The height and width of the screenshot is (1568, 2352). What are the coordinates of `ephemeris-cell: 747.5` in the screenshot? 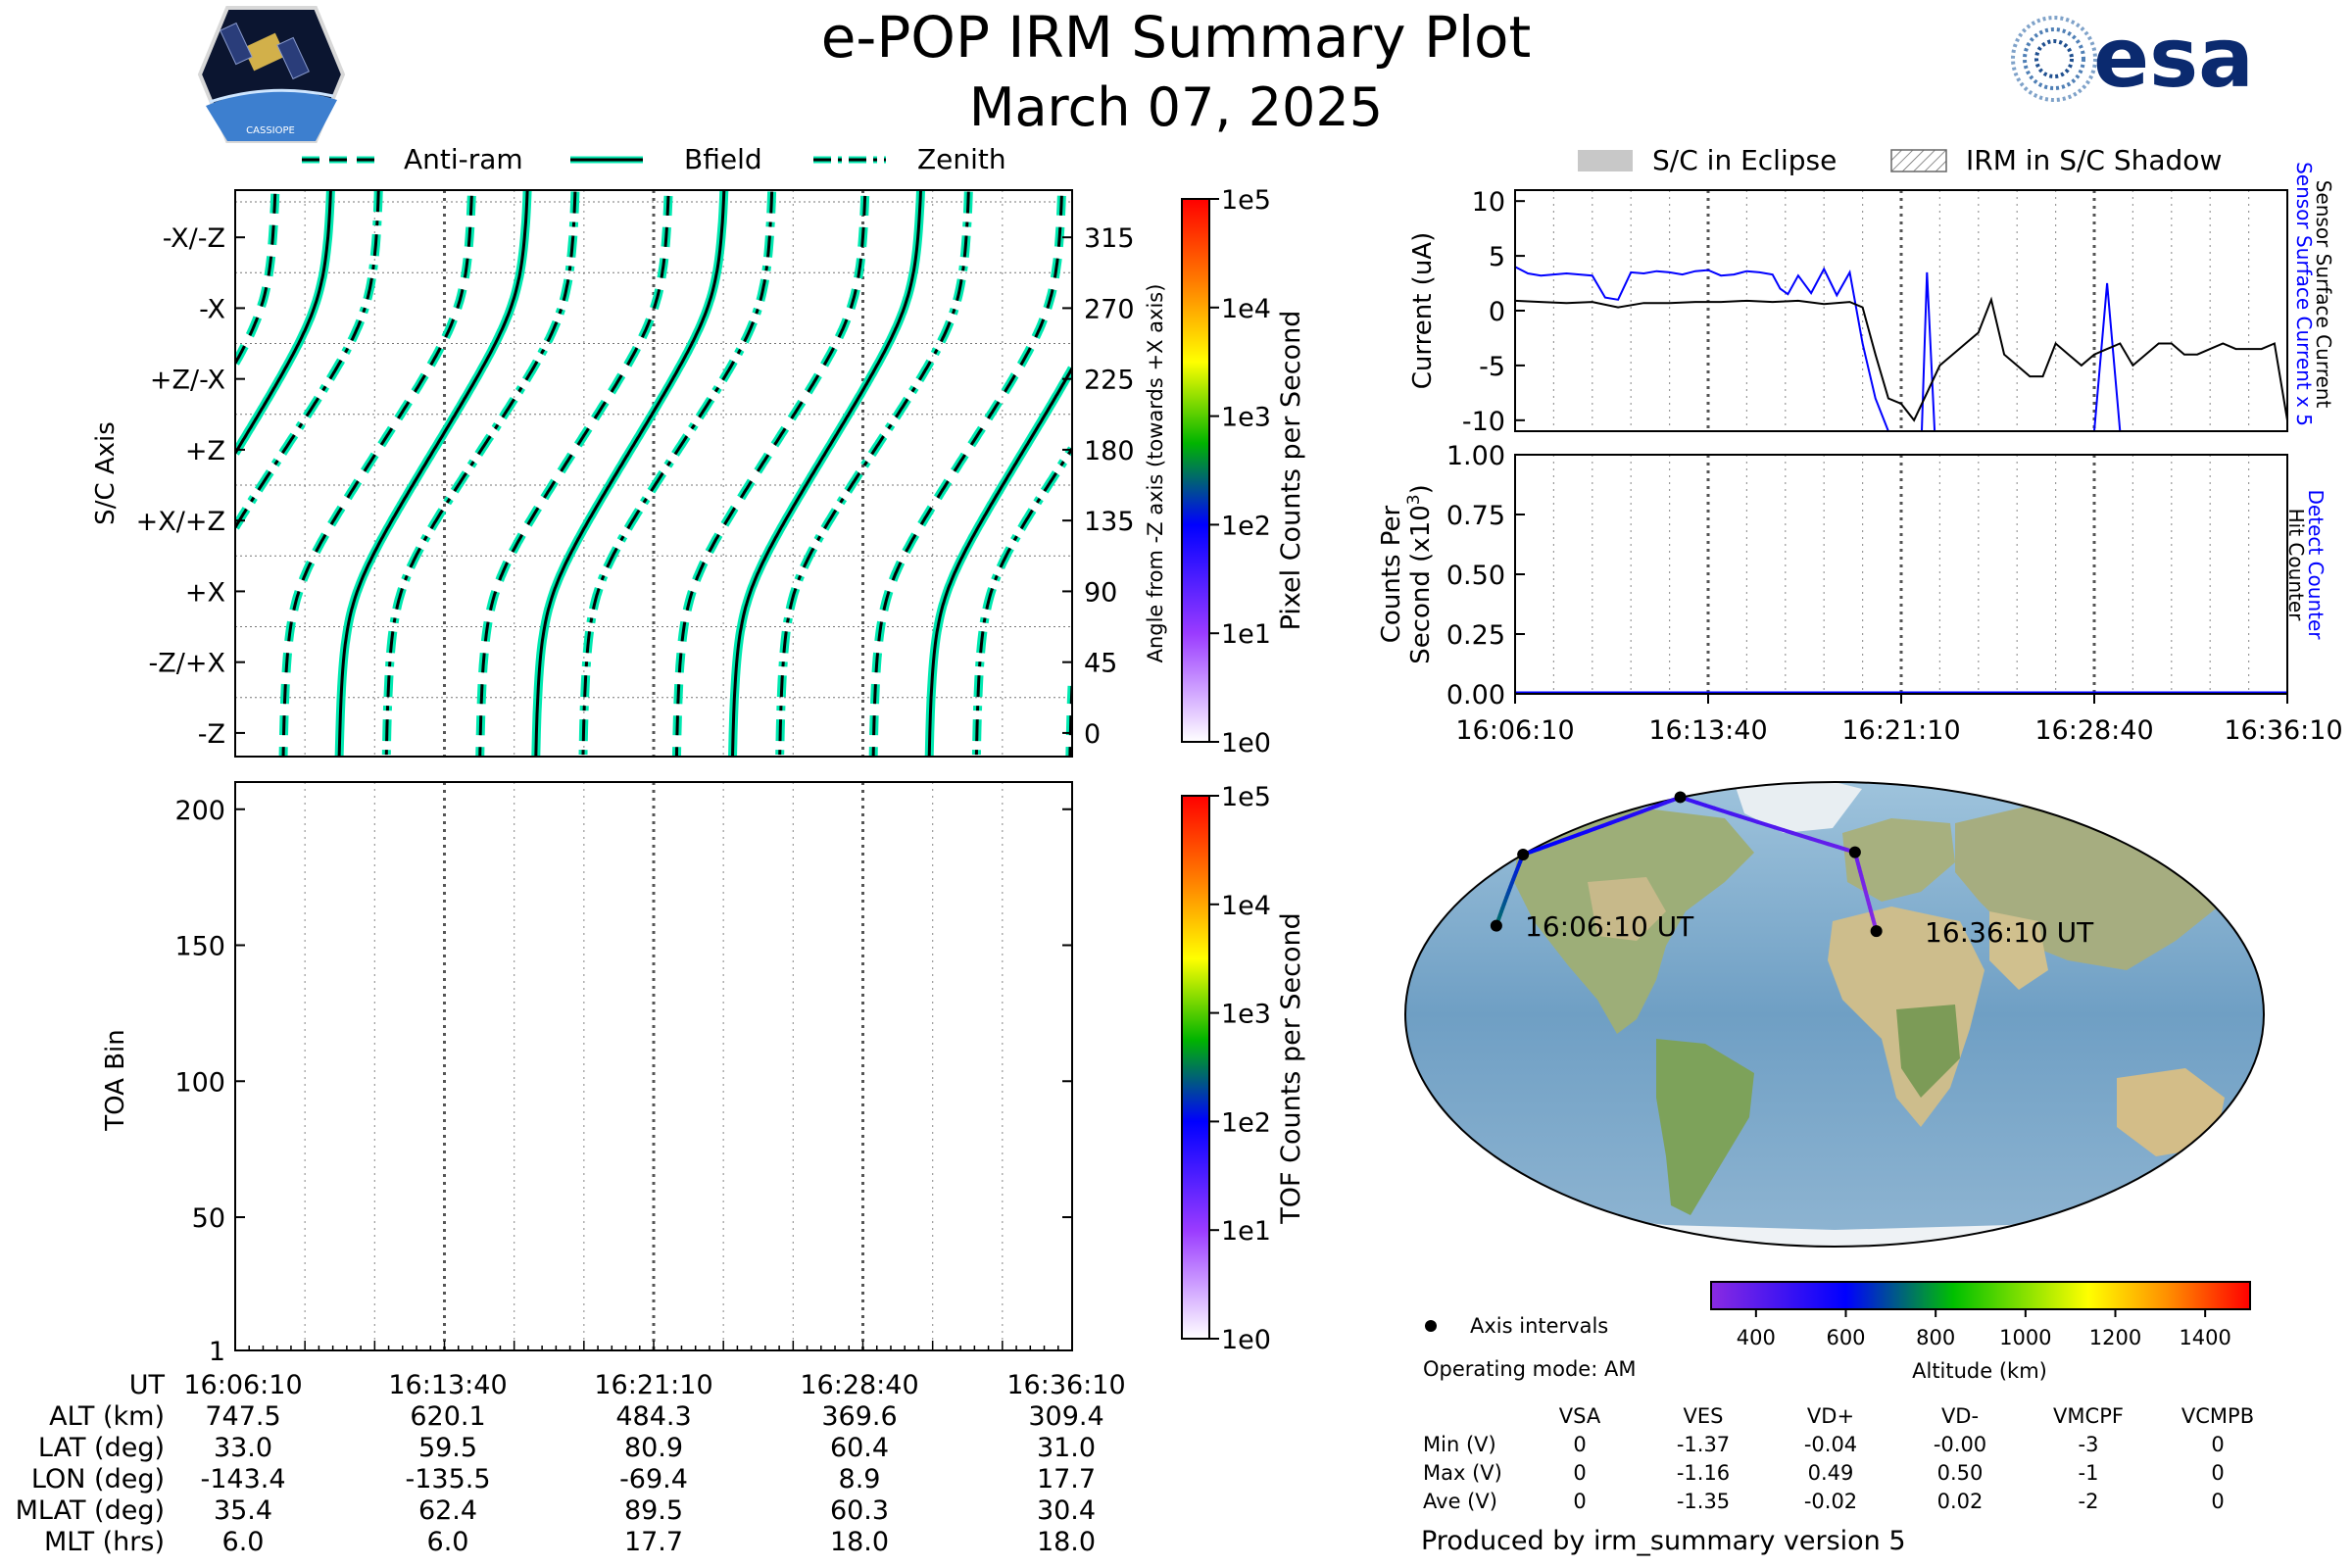 It's located at (242, 1416).